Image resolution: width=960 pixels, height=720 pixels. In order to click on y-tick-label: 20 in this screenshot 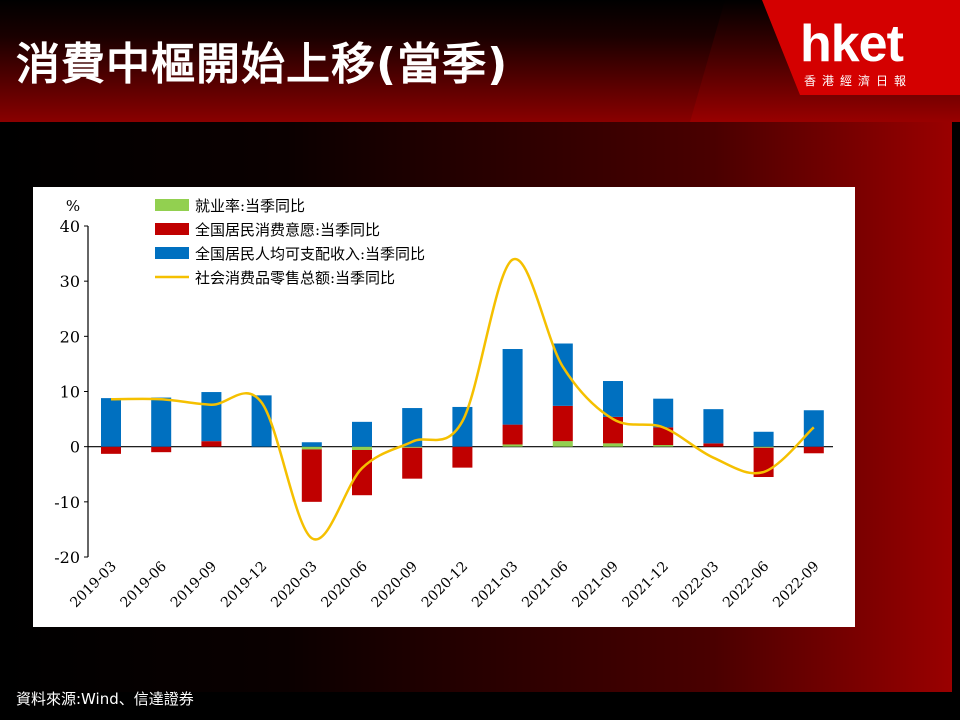, I will do `click(70, 336)`.